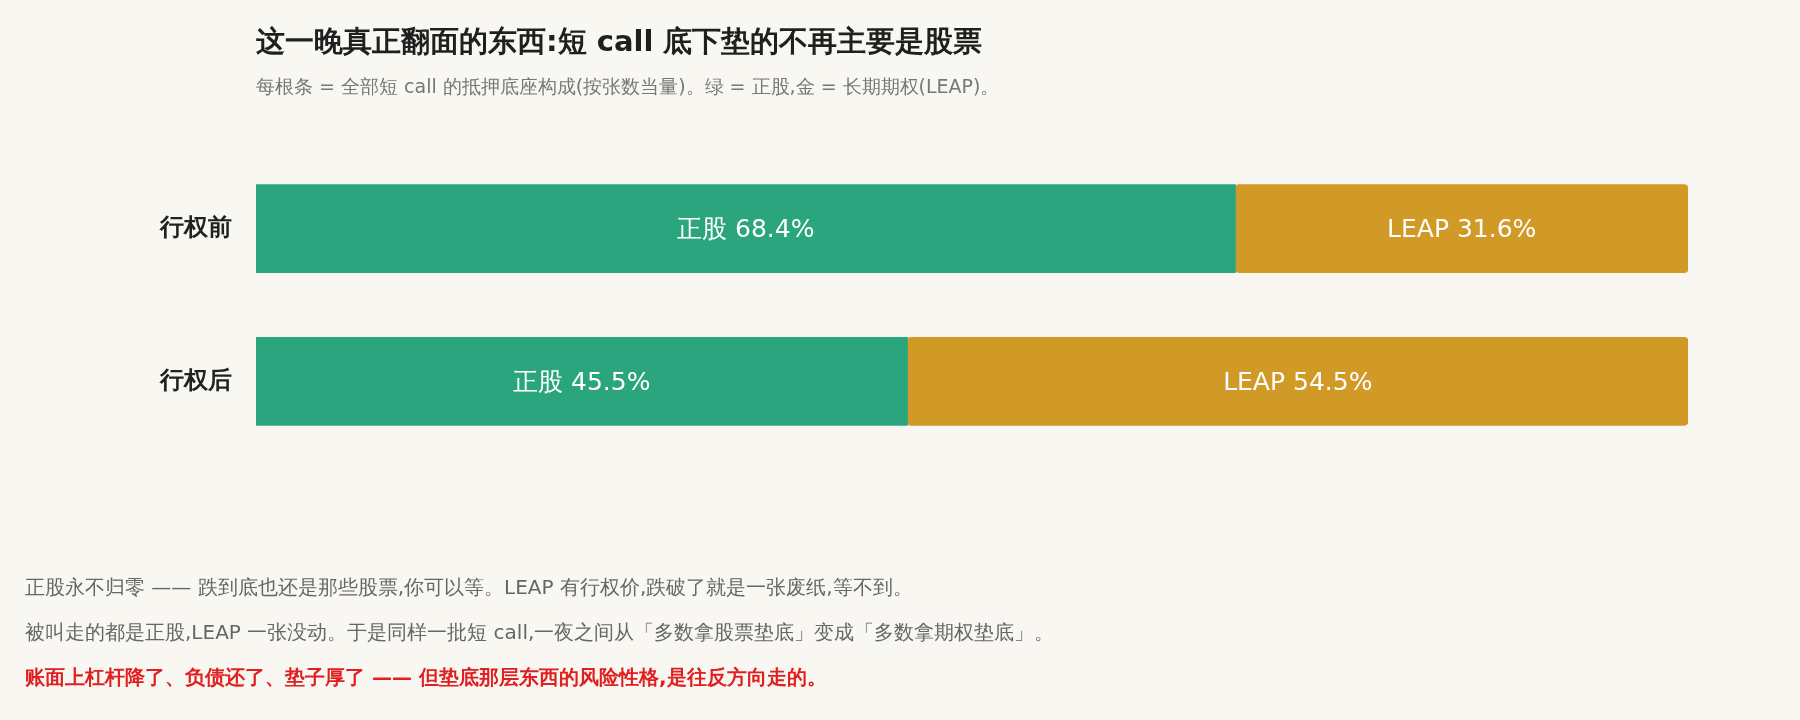  I want to click on data-label: 31.6%, so click(1496, 229).